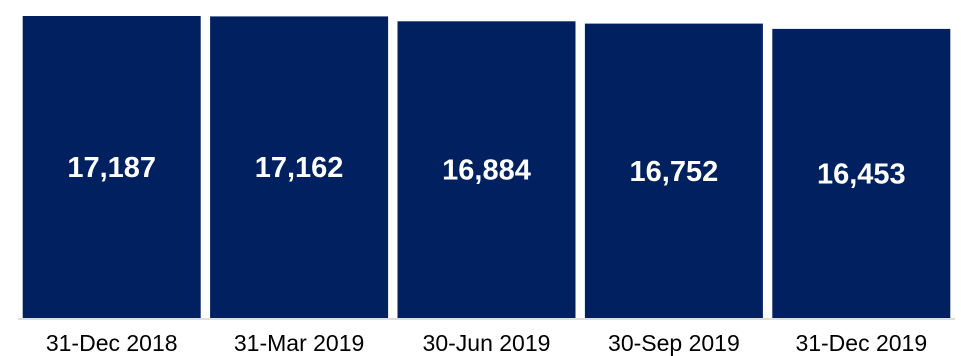  I want to click on x-tick-label-1: 31-Dec 2018, so click(112, 343).